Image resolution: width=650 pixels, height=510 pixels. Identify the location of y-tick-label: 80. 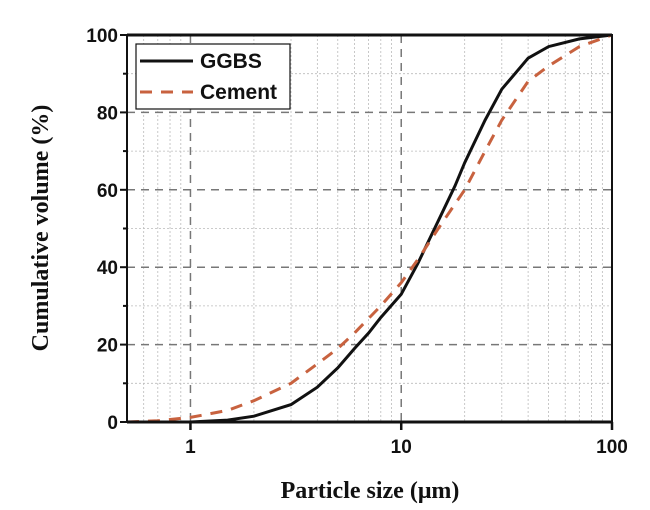
(107, 113).